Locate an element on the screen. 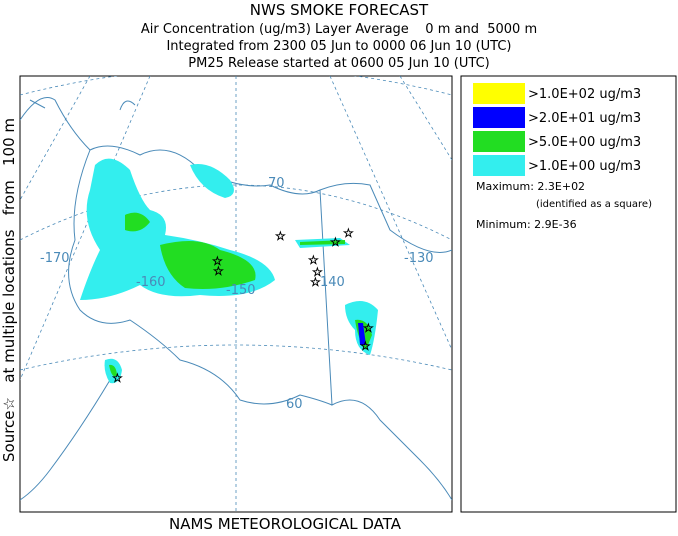 The width and height of the screenshot is (678, 536). sources: ☆ ☆ ☆ ☆ ☆ ☆ ☆ ☆ ☆ ☆ ☆ is located at coordinates (243, 306).